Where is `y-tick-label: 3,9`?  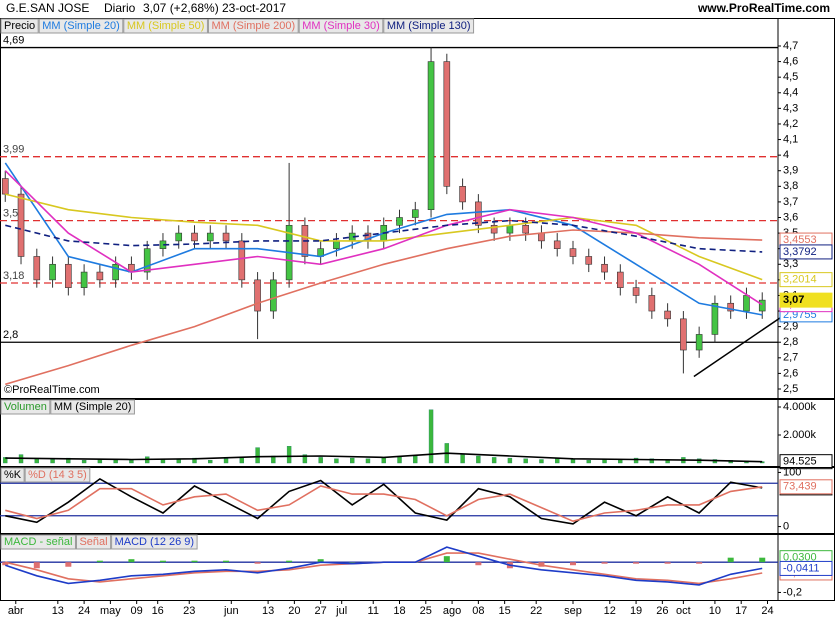
y-tick-label: 3,9 is located at coordinates (790, 171).